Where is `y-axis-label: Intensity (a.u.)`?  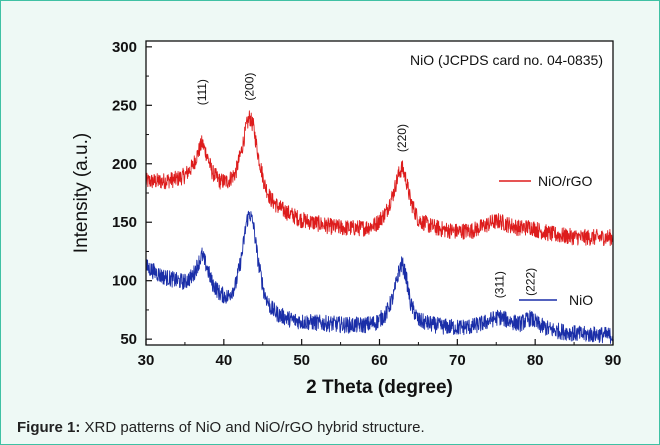 y-axis-label: Intensity (a.u.) is located at coordinates (81, 193).